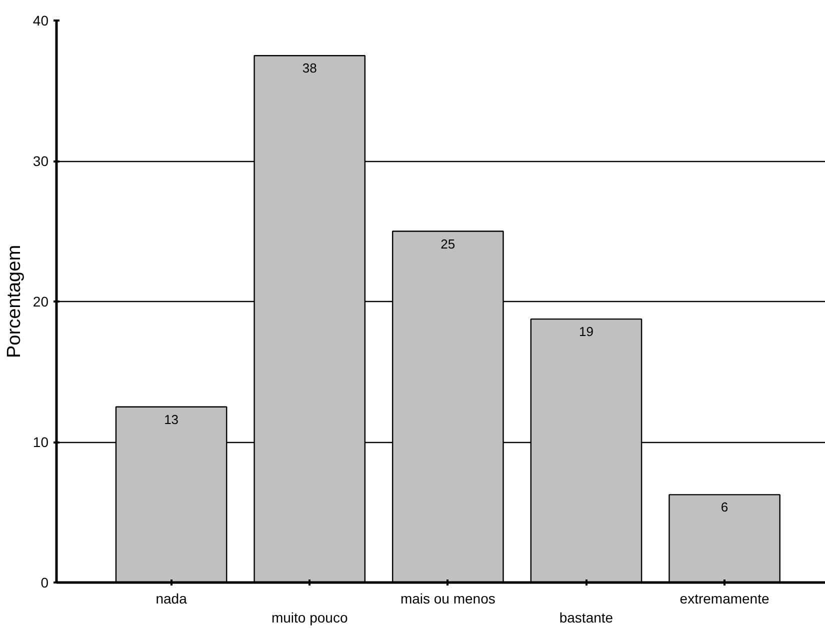  I want to click on x-tick-label: extremamente, so click(725, 598).